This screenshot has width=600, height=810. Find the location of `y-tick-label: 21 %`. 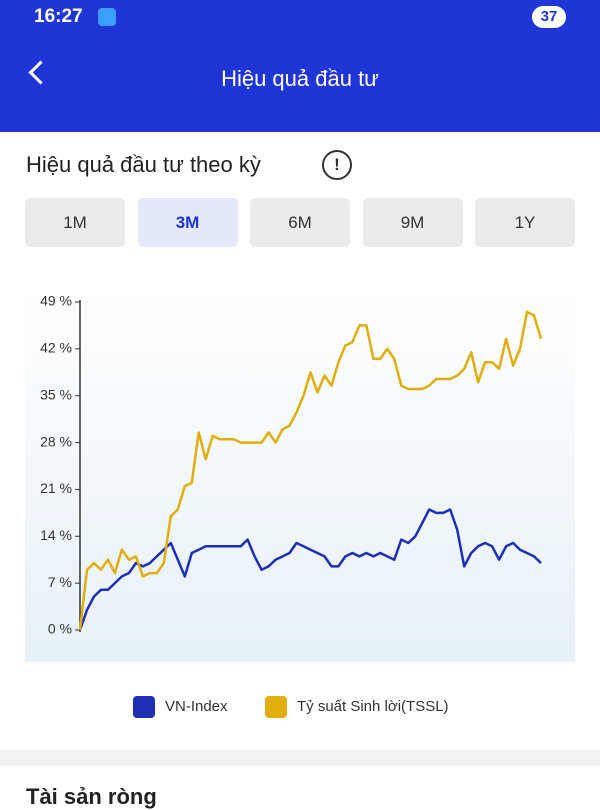

y-tick-label: 21 % is located at coordinates (56, 488).